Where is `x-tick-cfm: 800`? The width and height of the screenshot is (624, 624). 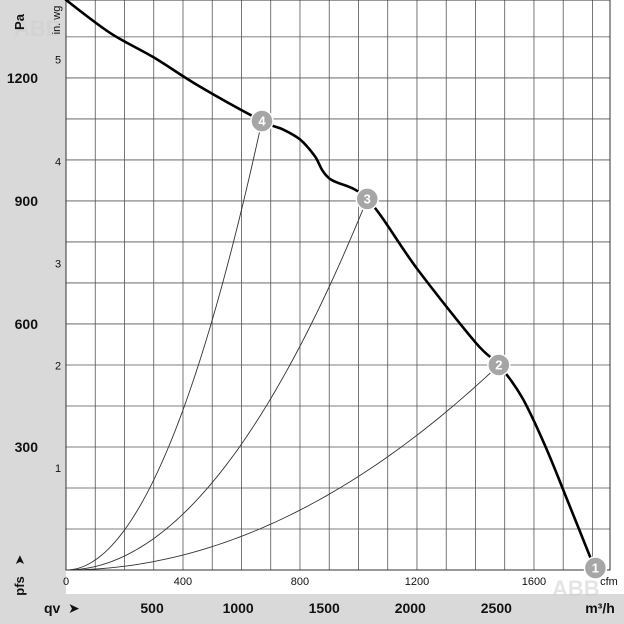
x-tick-cfm: 800 is located at coordinates (300, 582).